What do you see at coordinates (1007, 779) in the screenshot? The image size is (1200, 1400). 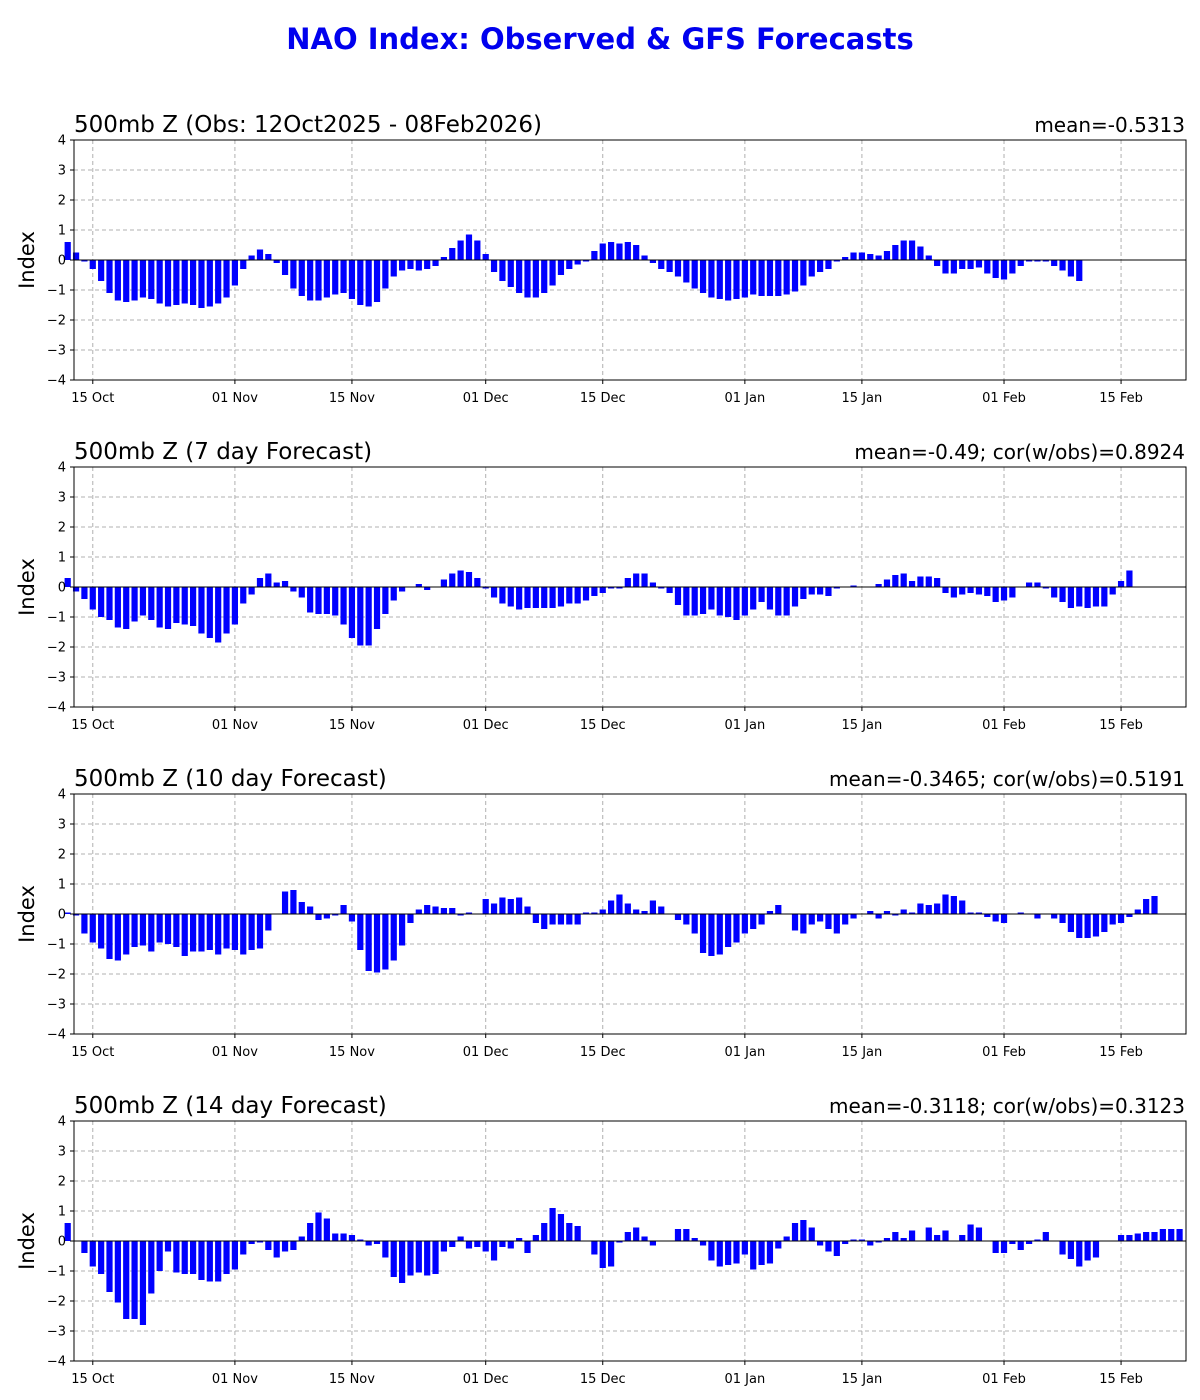 I see `panel-stats: mean=-0.3465; cor(w/obs)=0.5191` at bounding box center [1007, 779].